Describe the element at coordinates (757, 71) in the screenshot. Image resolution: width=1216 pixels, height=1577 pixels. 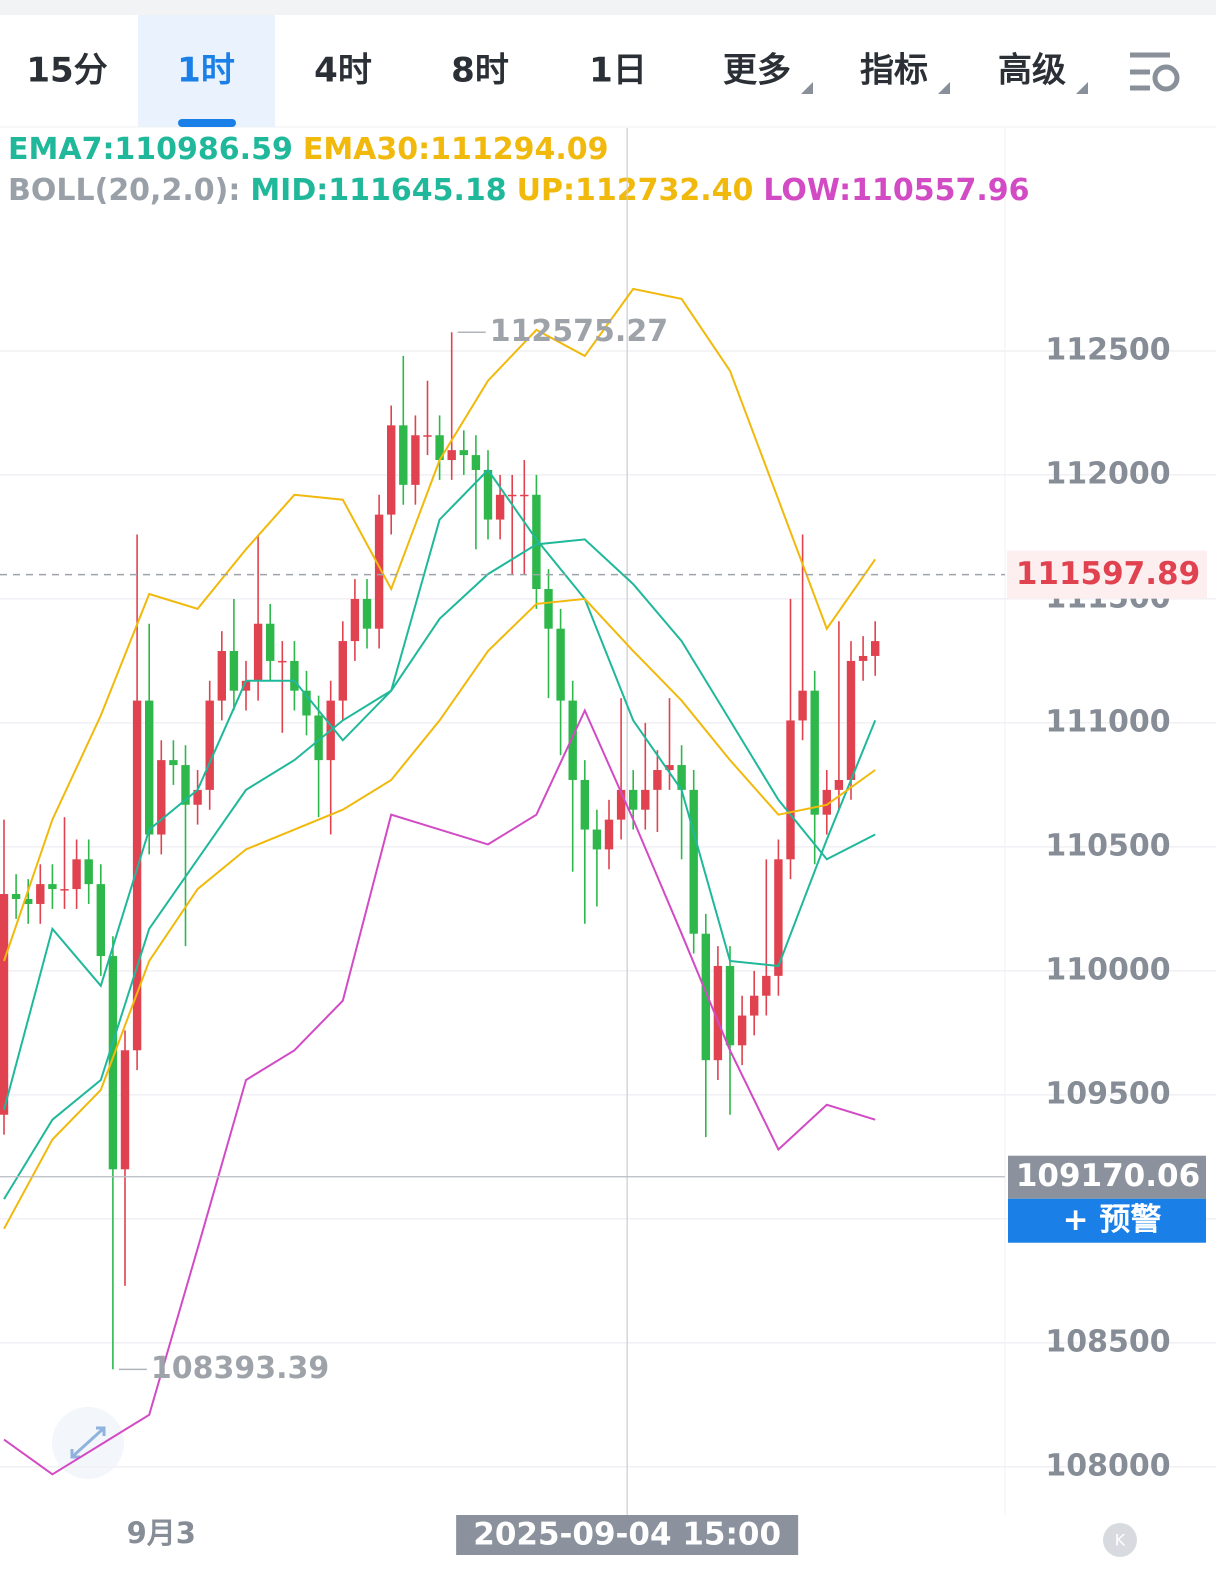
I see `tab: 更多` at that location.